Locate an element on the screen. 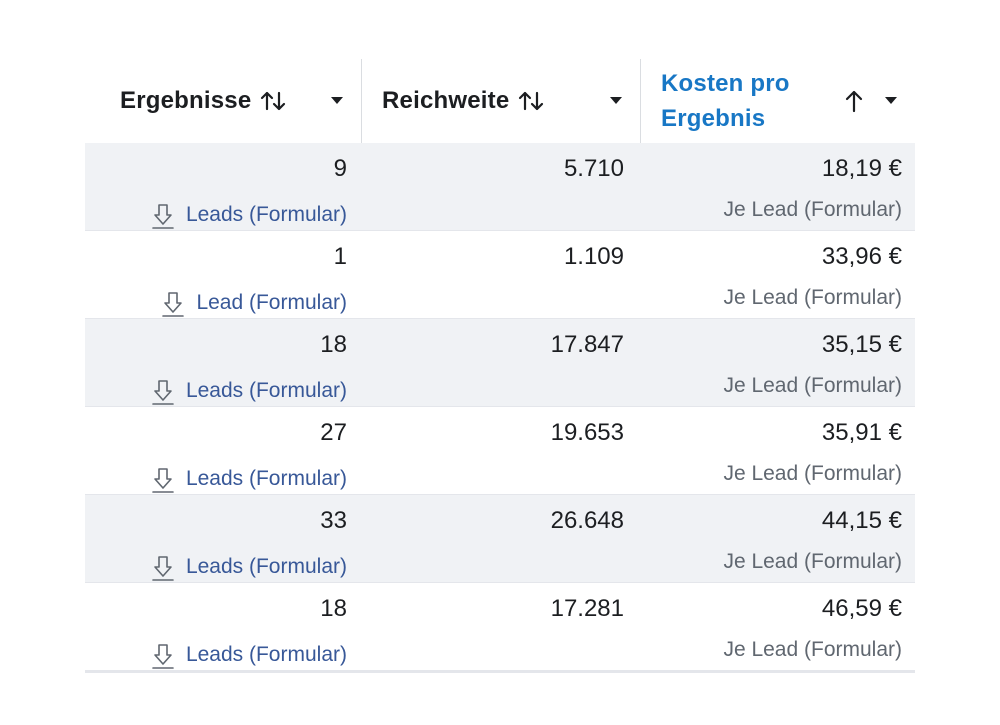  cost-cell: 46,59 € Je Lead (Formular) is located at coordinates (778, 626).